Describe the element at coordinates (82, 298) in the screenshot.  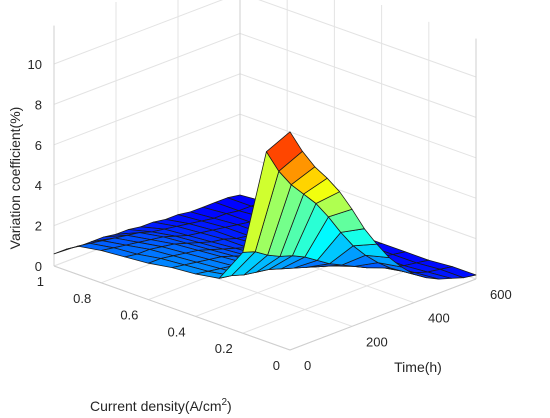
I see `x-tick-label: 0.8` at that location.